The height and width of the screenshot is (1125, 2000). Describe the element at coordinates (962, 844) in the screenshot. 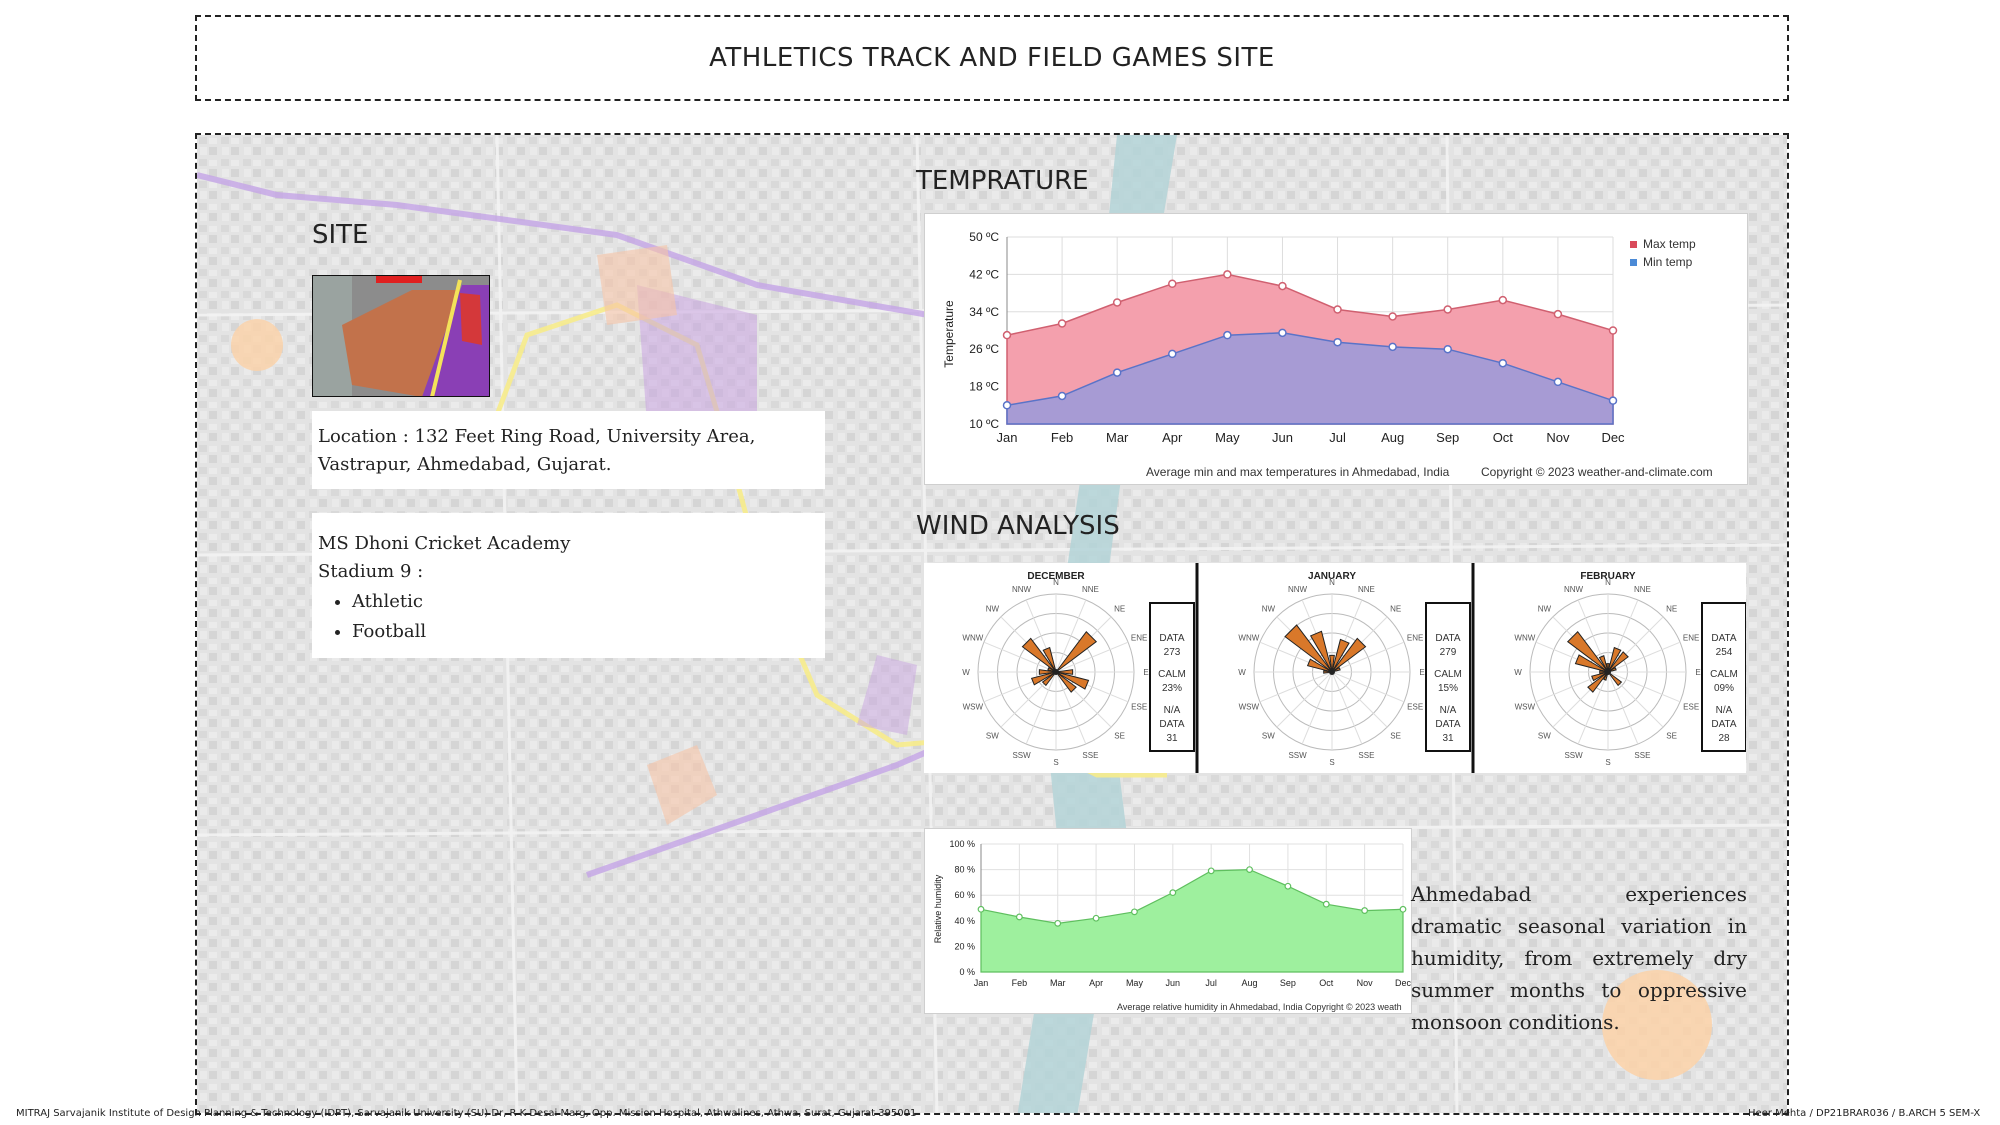

I see `hum-ytick-label: 100 %` at that location.